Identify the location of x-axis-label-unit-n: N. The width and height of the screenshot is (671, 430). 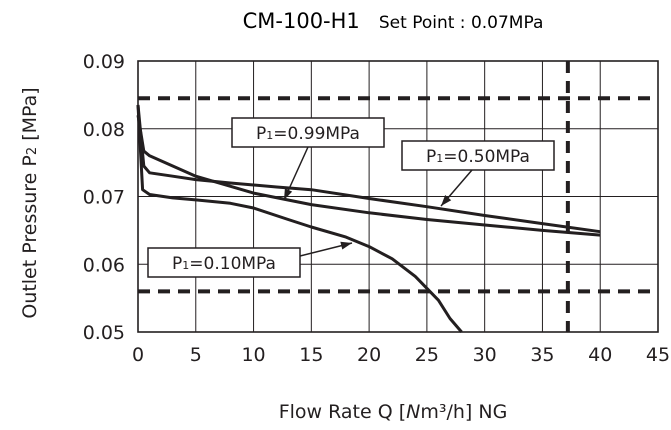
(413, 412).